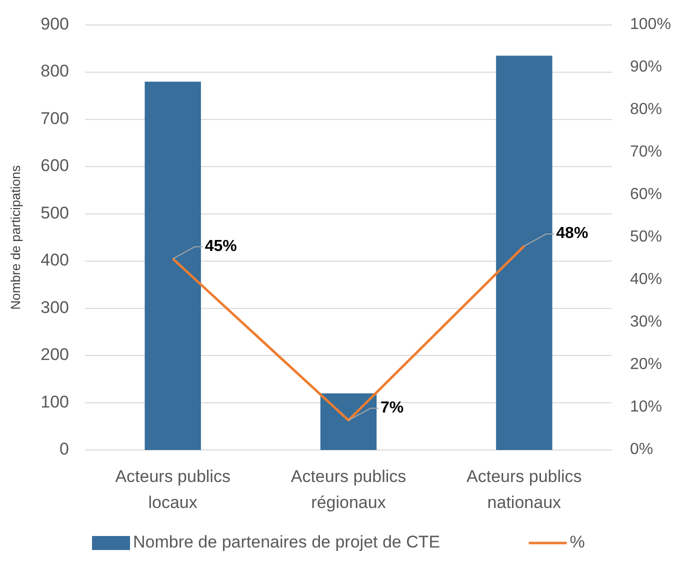 The width and height of the screenshot is (688, 562). Describe the element at coordinates (286, 542) in the screenshot. I see `legend-label: Nombre de partenaires de projet de CTE` at that location.